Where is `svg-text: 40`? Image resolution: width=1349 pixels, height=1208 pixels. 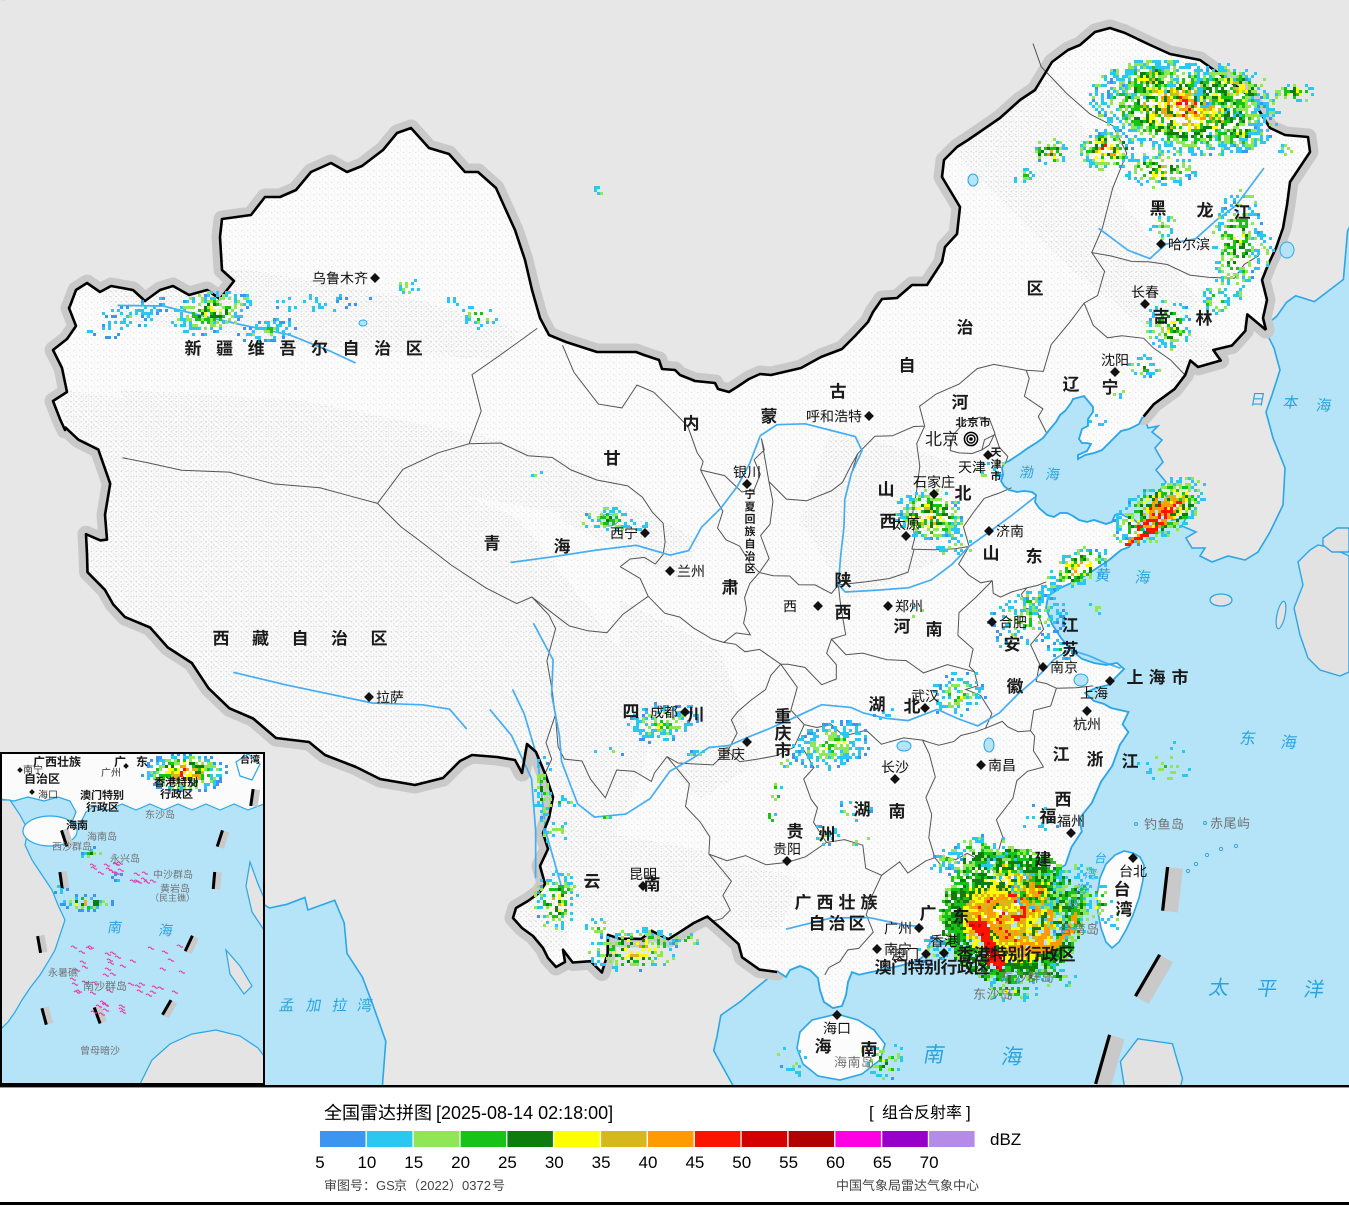 svg-text: 40 is located at coordinates (648, 1162).